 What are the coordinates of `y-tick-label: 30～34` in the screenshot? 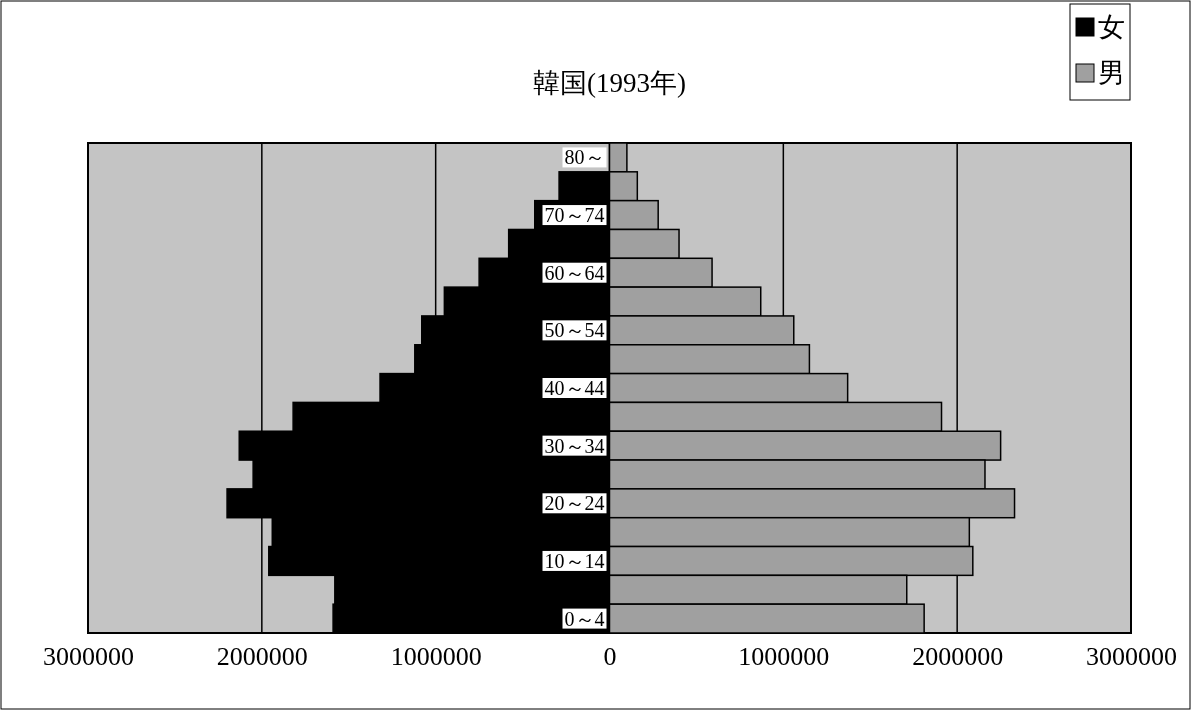 It's located at (574, 445).